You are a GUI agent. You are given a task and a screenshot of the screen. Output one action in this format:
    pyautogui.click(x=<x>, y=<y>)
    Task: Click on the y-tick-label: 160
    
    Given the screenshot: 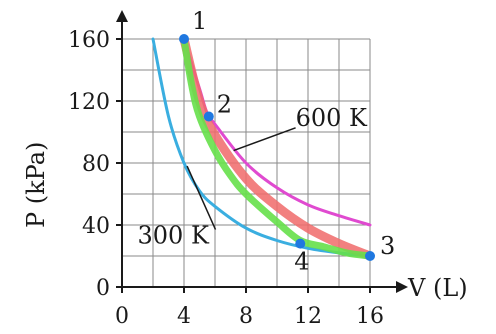 What is the action you would take?
    pyautogui.click(x=89, y=40)
    